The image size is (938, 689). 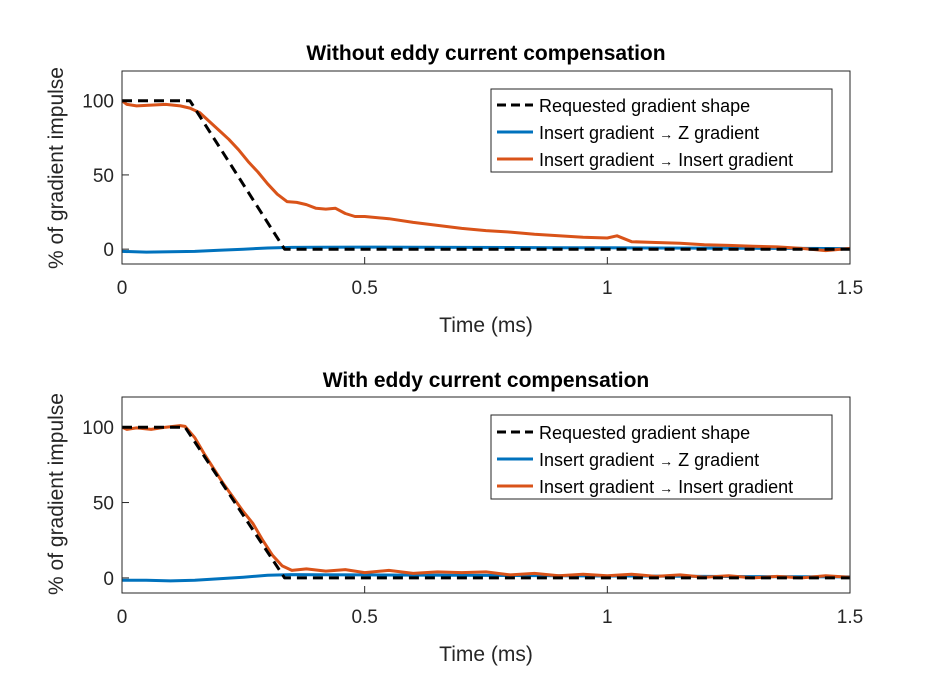 What do you see at coordinates (486, 380) in the screenshot?
I see `chart-title: With eddy current compensation` at bounding box center [486, 380].